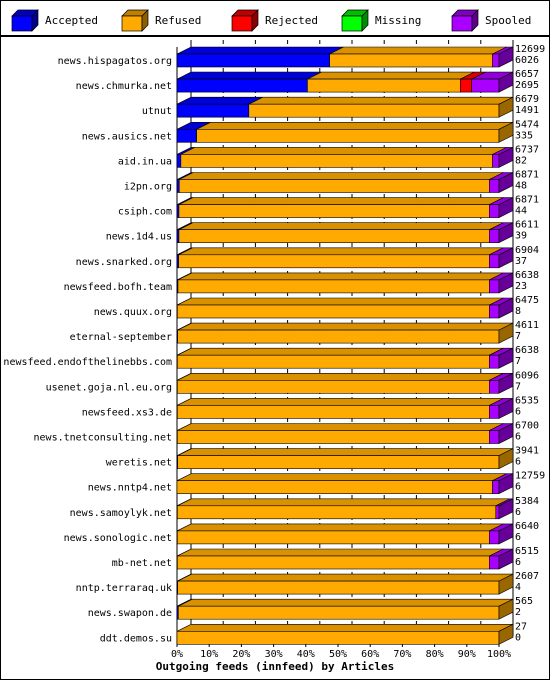 The image size is (550, 680). Describe the element at coordinates (521, 261) in the screenshot. I see `accepted-label: 37` at that location.